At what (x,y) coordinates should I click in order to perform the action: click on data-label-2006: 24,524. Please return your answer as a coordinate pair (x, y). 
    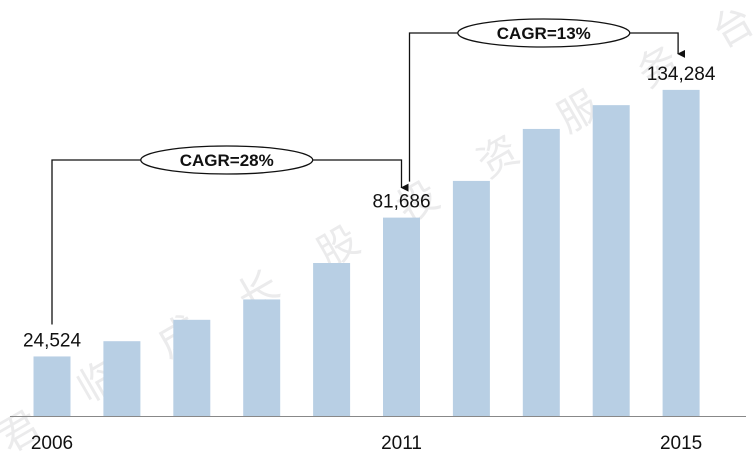
    Looking at the image, I should click on (52, 340).